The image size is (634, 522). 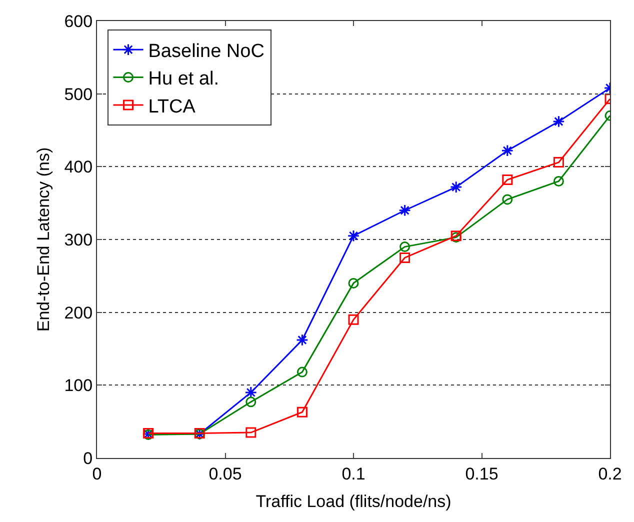 I want to click on x-tick-label: 0.05, so click(x=225, y=474).